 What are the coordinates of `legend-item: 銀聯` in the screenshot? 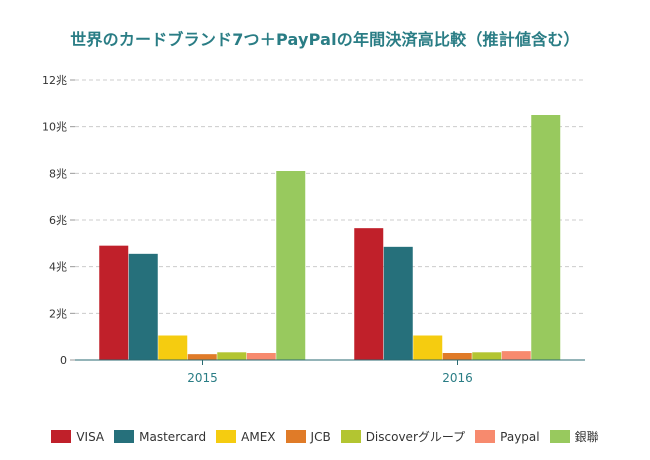 It's located at (574, 436).